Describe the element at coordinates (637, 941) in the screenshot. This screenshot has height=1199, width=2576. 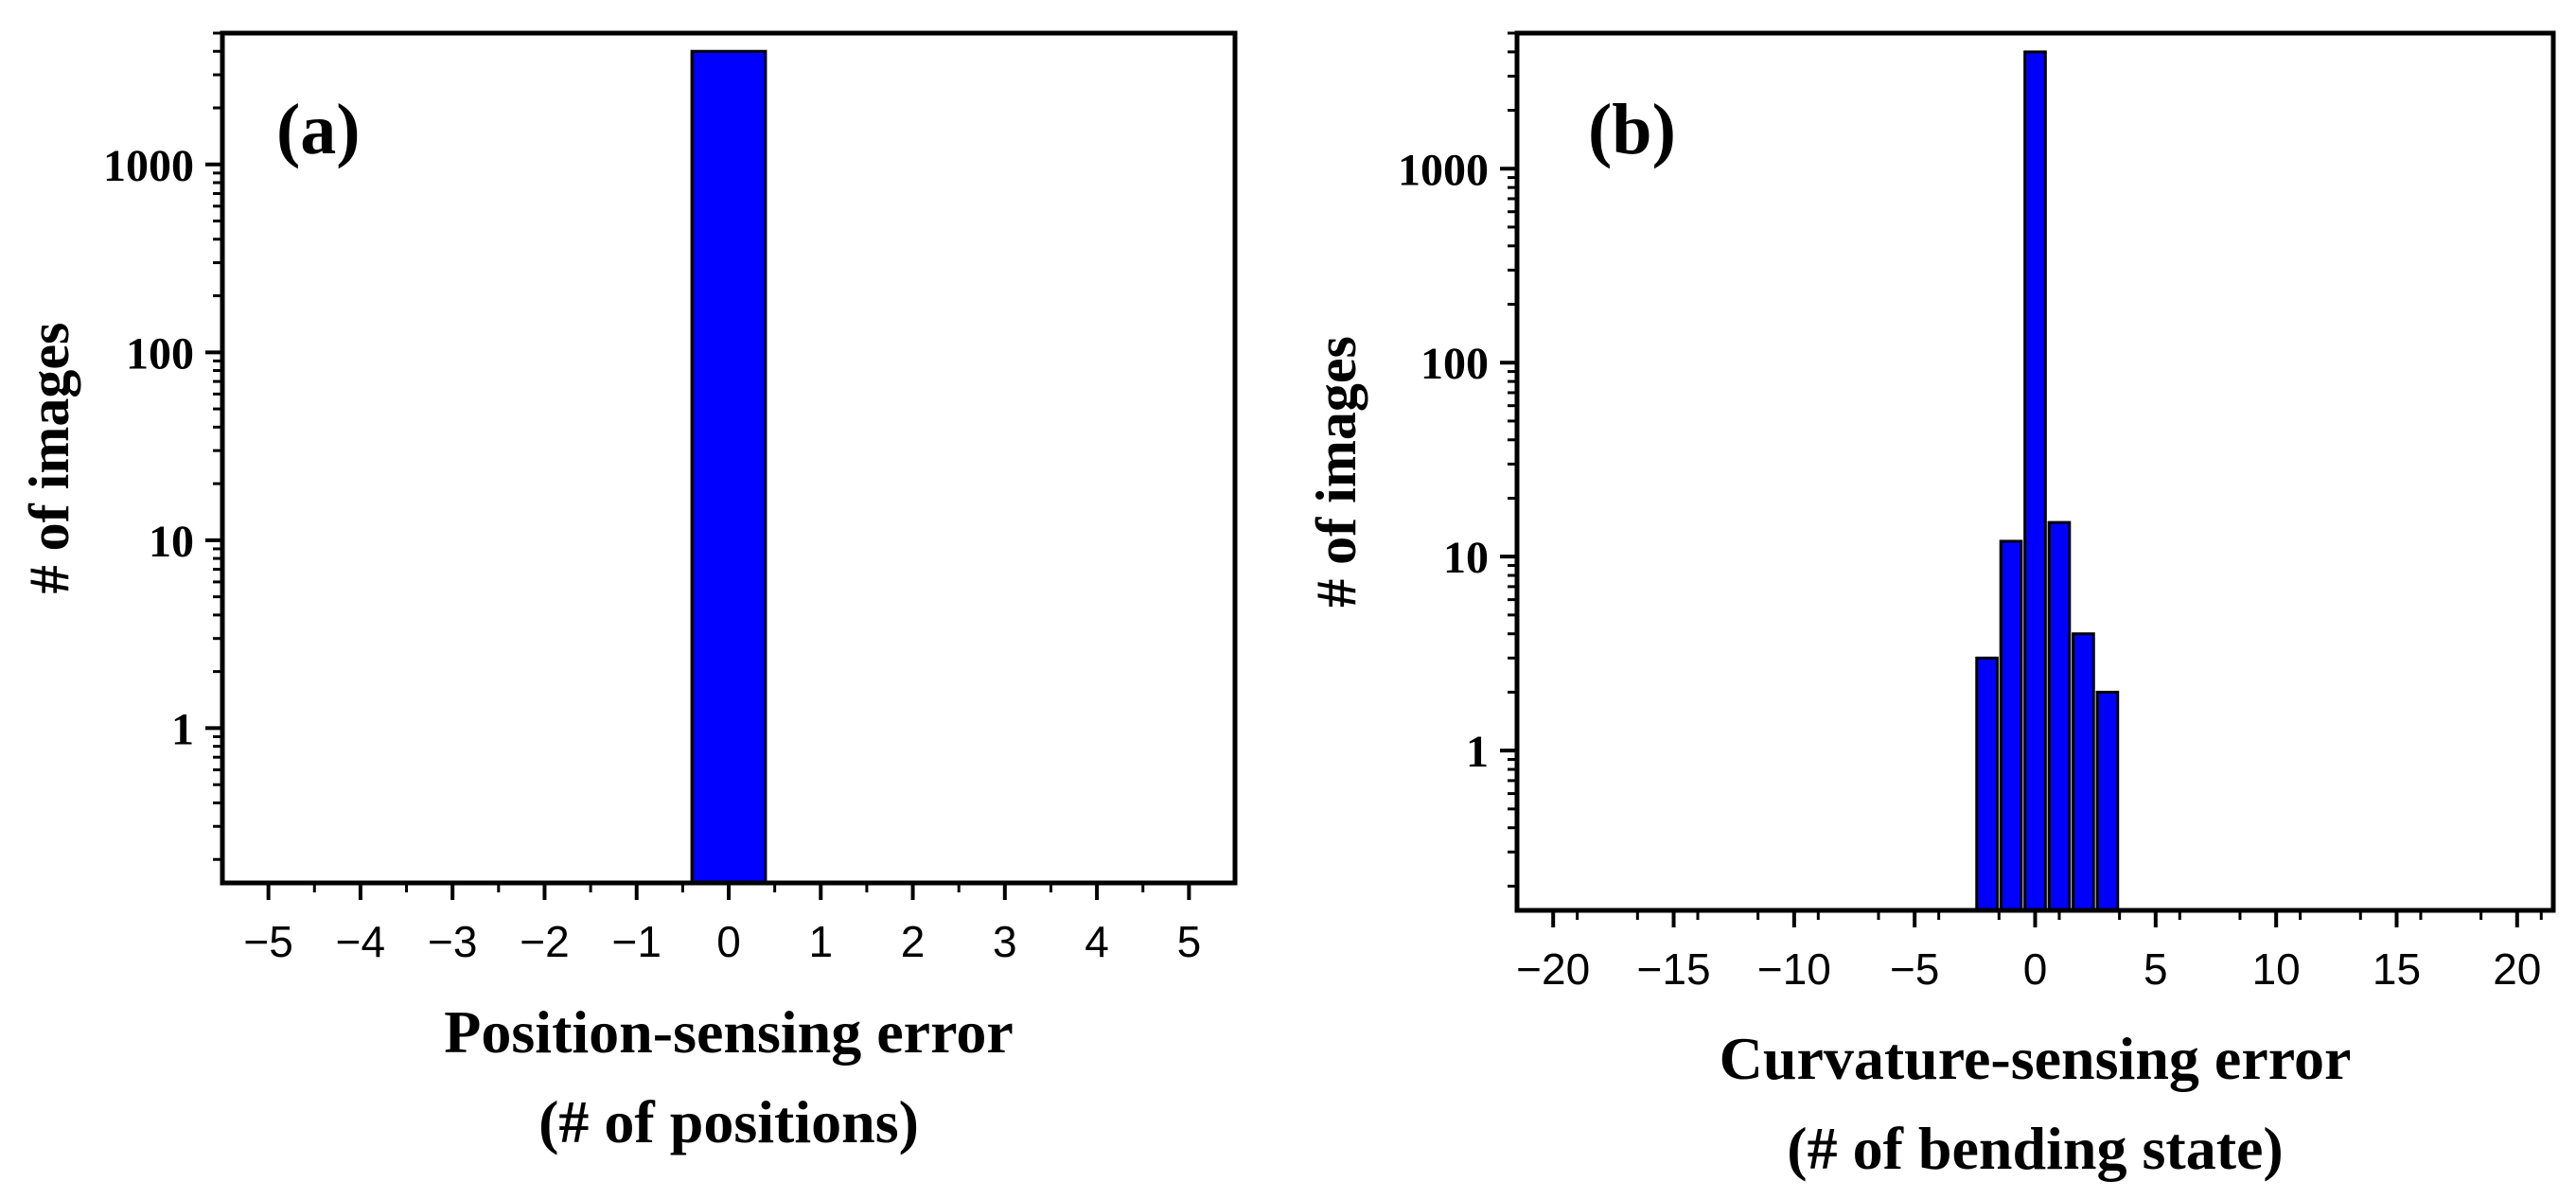
I see `x-tick-label: −1` at that location.